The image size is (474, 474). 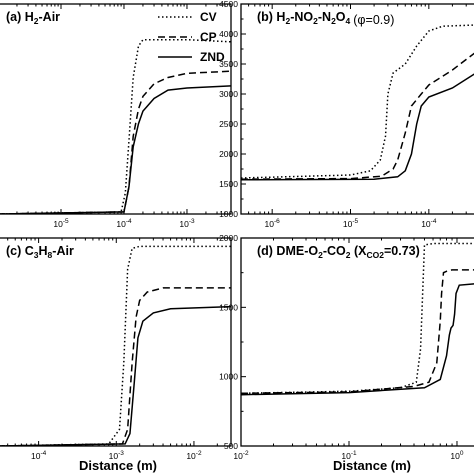 I want to click on y-tick-label: 3500, so click(x=228, y=64).